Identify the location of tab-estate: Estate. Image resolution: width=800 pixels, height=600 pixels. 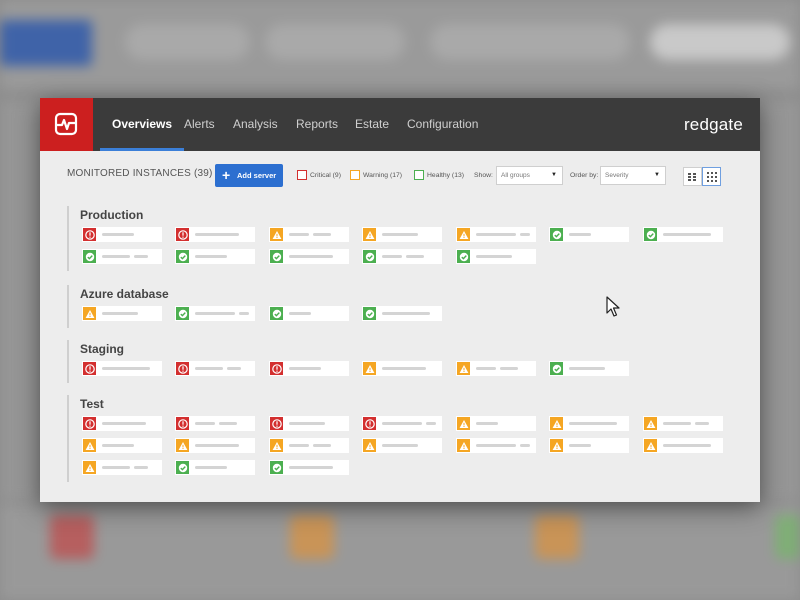
(372, 124).